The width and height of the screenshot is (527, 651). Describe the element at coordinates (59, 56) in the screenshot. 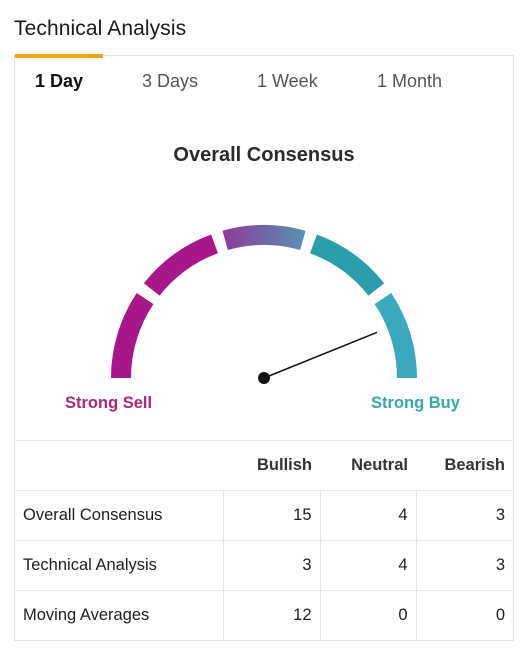

I see `active-tab-indicator` at that location.